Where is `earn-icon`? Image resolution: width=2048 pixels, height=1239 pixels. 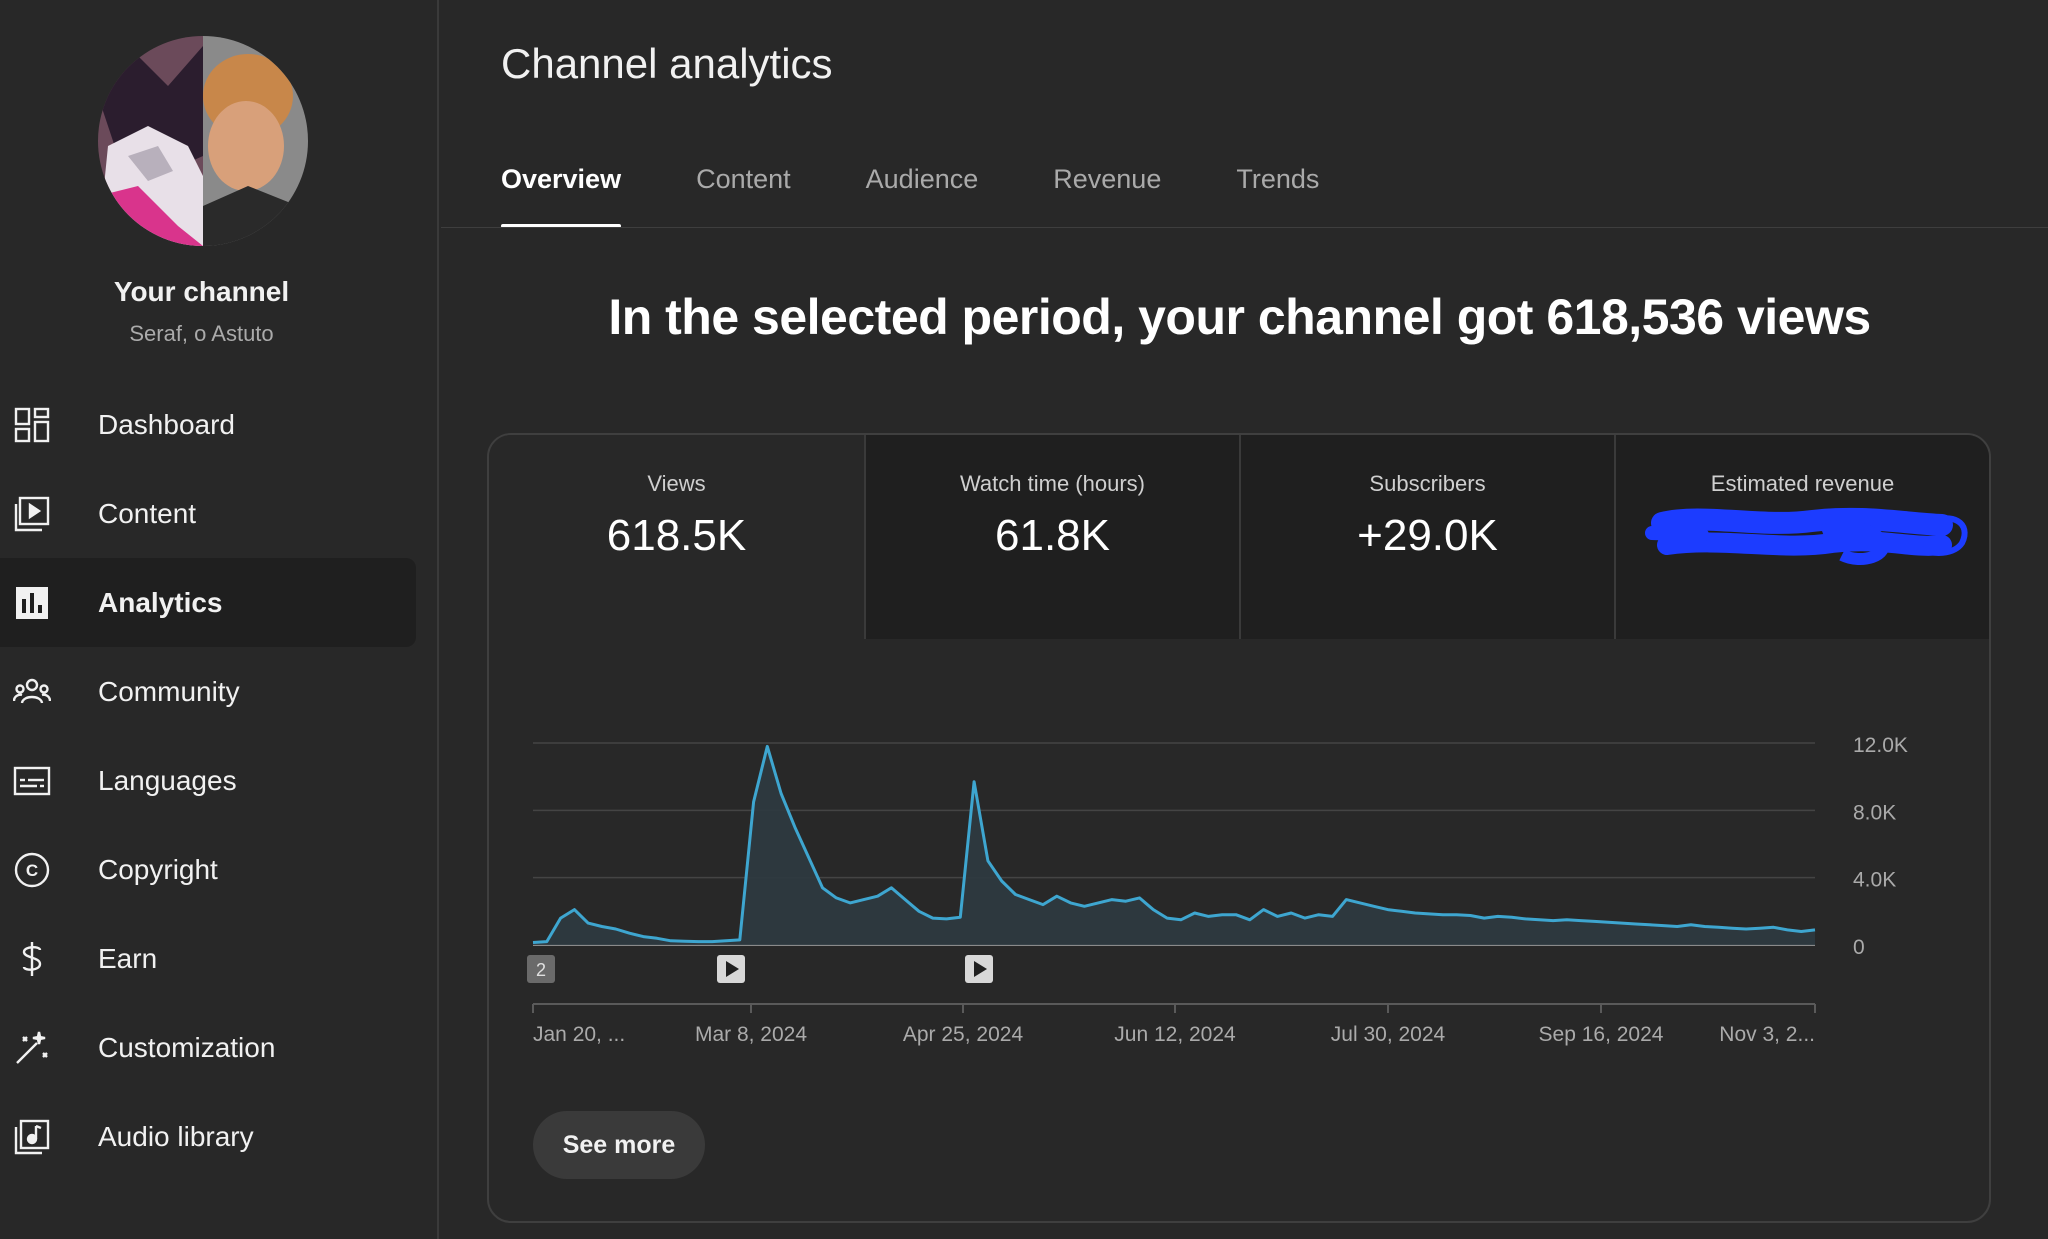
earn-icon is located at coordinates (32, 959).